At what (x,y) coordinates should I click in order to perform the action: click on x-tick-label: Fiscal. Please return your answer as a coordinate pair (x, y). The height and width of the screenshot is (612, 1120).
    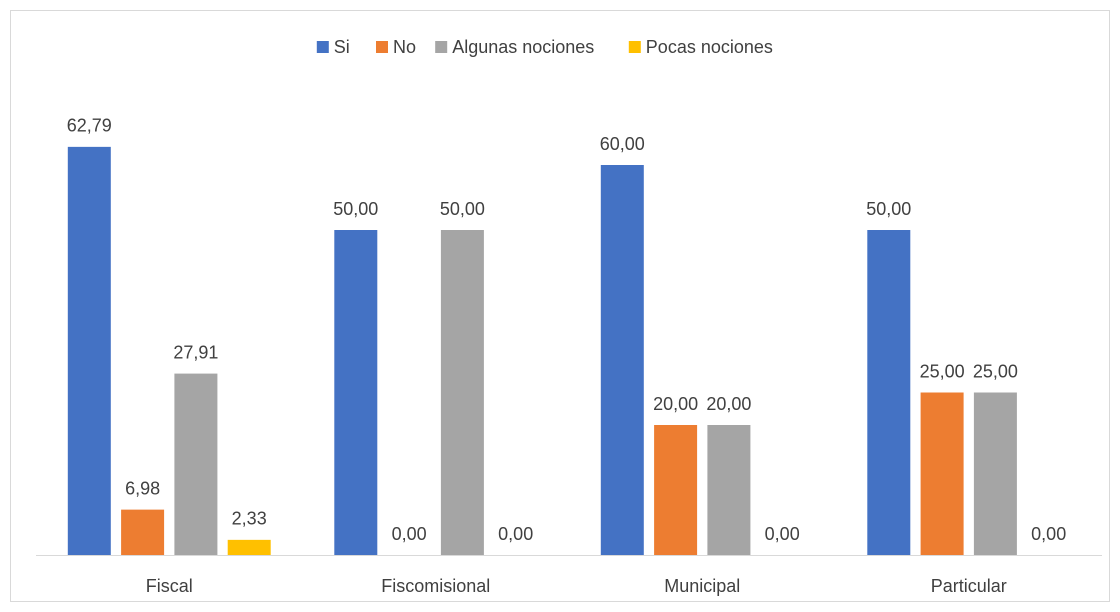
    Looking at the image, I should click on (169, 586).